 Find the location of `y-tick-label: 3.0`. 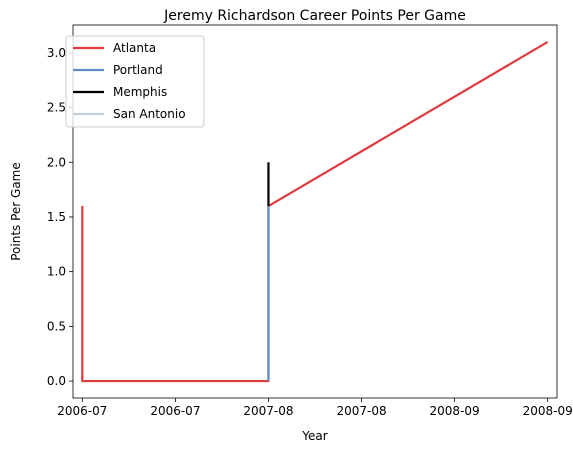

y-tick-label: 3.0 is located at coordinates (56, 53).